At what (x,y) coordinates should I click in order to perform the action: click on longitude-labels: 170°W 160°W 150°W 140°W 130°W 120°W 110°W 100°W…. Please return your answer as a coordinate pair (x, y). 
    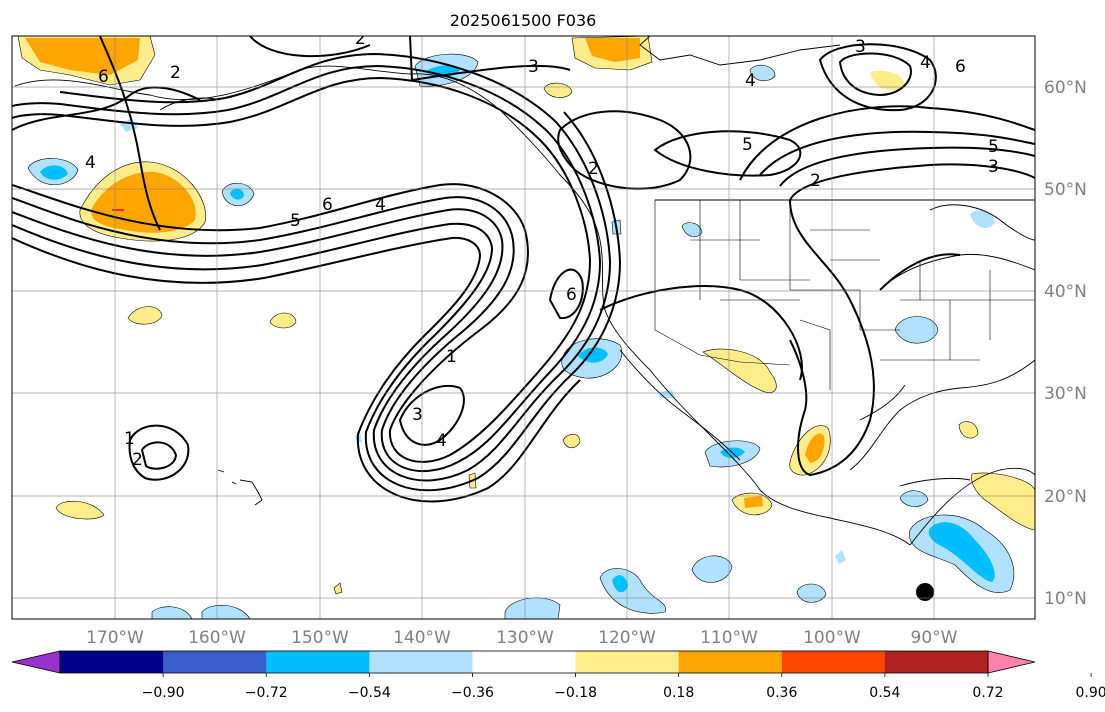
    Looking at the image, I should click on (522, 638).